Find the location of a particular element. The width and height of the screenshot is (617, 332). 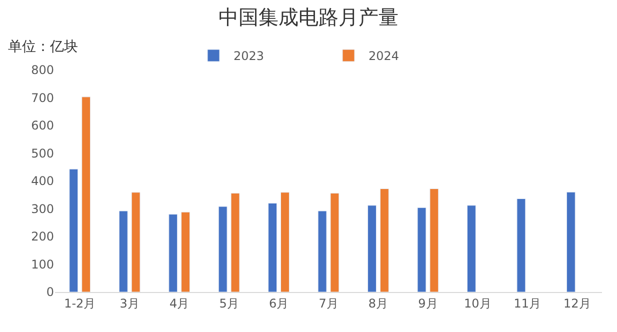

y-tick-label: 600 is located at coordinates (42, 125).